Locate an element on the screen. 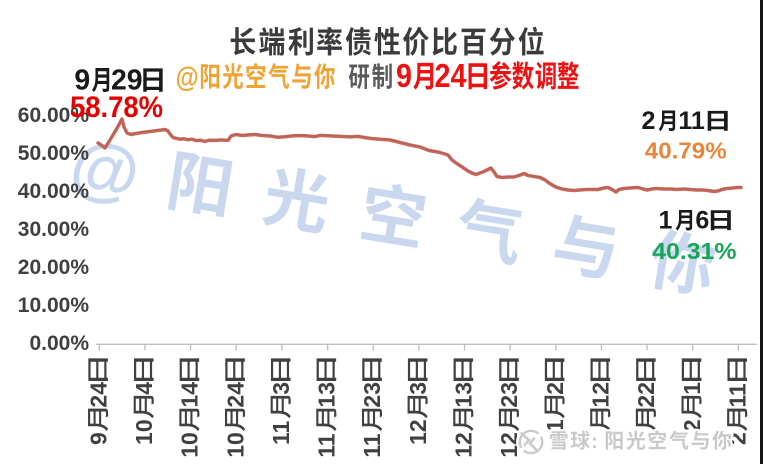 The image size is (763, 469). svg-text: 22 is located at coordinates (646, 395).